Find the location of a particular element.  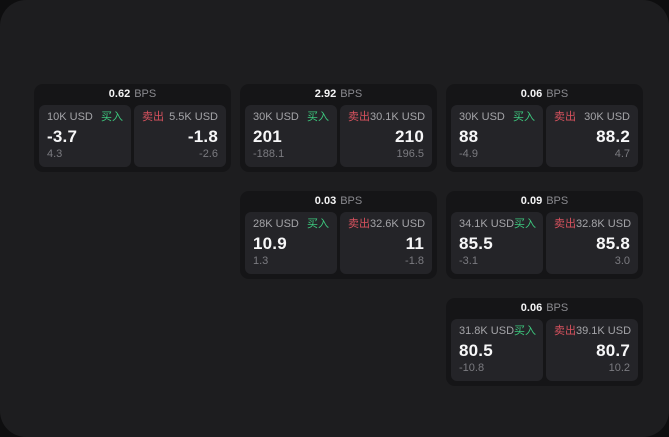

sell-amount: 32.6K USD is located at coordinates (398, 224).